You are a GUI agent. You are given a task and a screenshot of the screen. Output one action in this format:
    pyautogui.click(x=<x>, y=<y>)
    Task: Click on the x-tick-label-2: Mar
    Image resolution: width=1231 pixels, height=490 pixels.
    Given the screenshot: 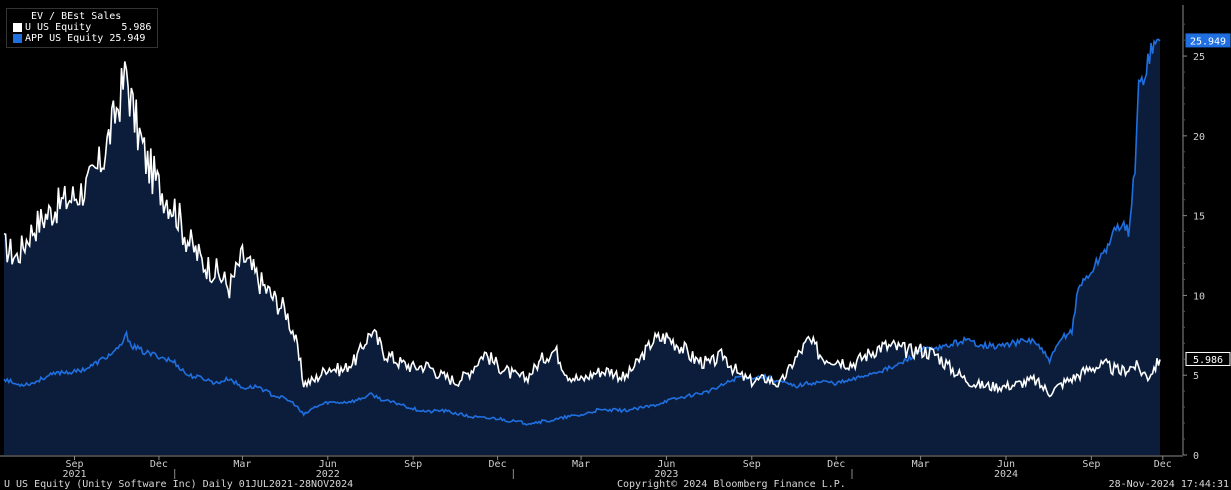 What is the action you would take?
    pyautogui.click(x=242, y=464)
    